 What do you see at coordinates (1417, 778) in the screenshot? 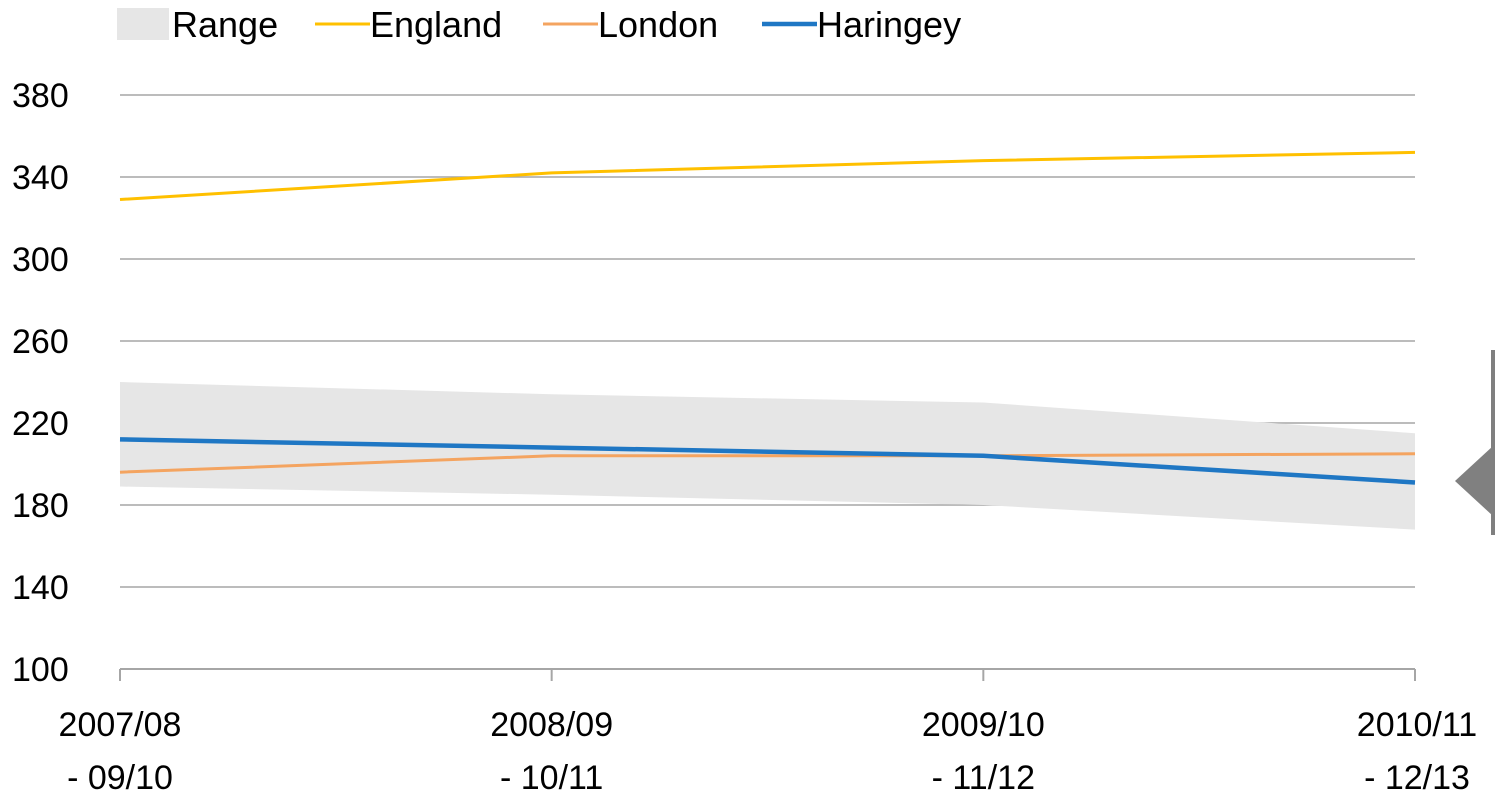
I see `x-tick-label-line2: - 12/13` at bounding box center [1417, 778].